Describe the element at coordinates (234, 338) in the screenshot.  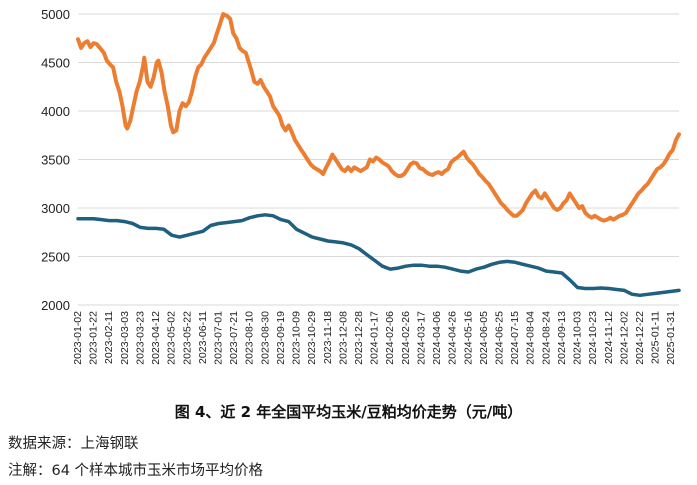
I see `x-tick-label: 2023-07-21` at that location.